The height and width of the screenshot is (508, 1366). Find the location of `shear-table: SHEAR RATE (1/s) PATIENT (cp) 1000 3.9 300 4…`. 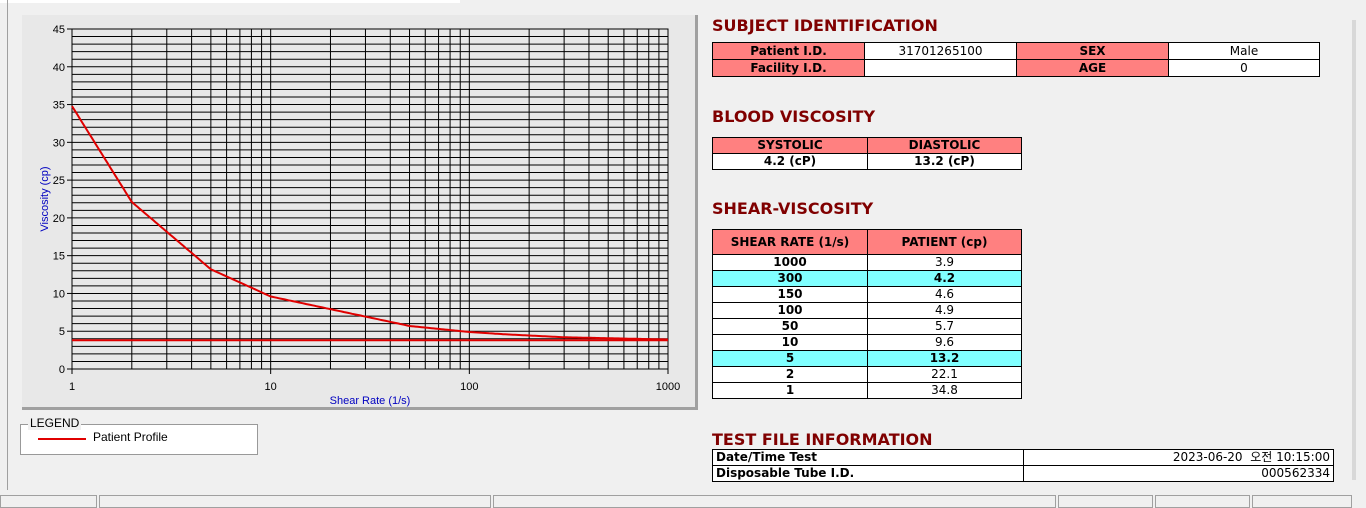

shear-table: SHEAR RATE (1/s) PATIENT (cp) 1000 3.9 300 4… is located at coordinates (867, 314).